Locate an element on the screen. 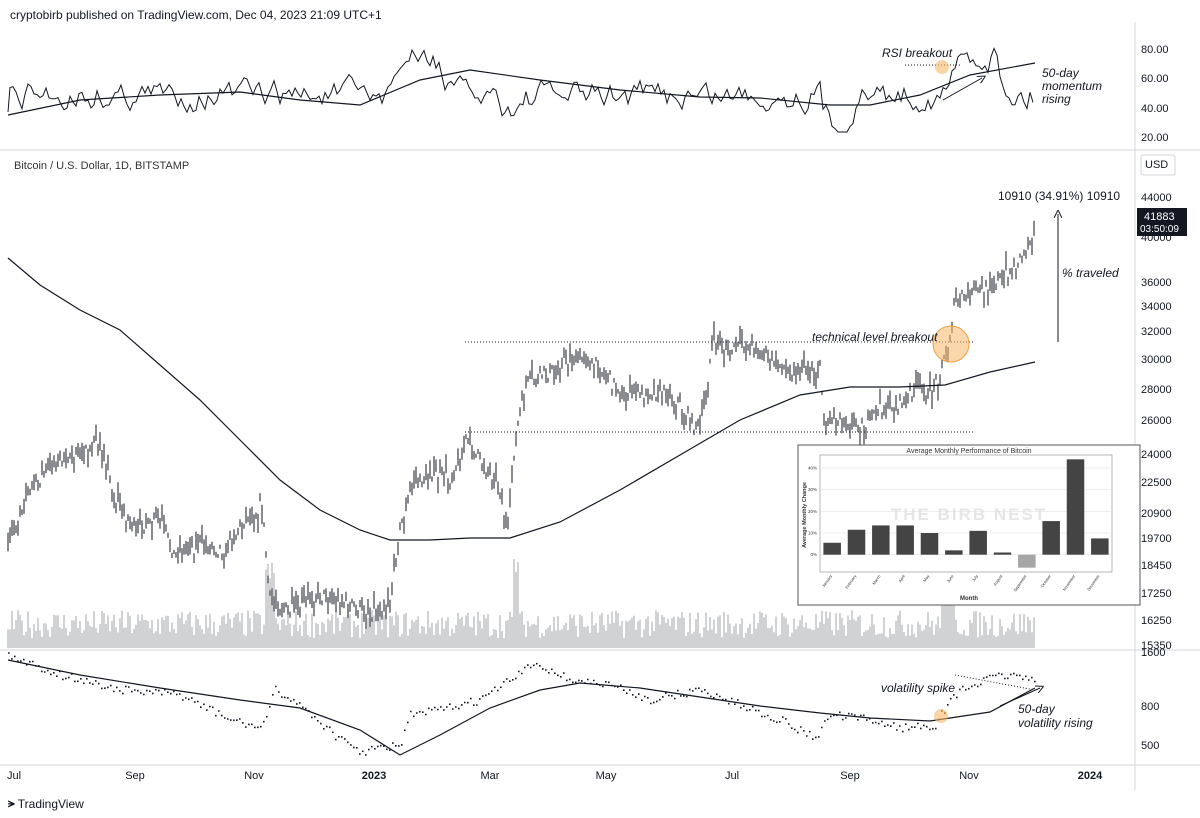 The image size is (1200, 818). inset-ylabel: Average Monthly Change is located at coordinates (805, 515).